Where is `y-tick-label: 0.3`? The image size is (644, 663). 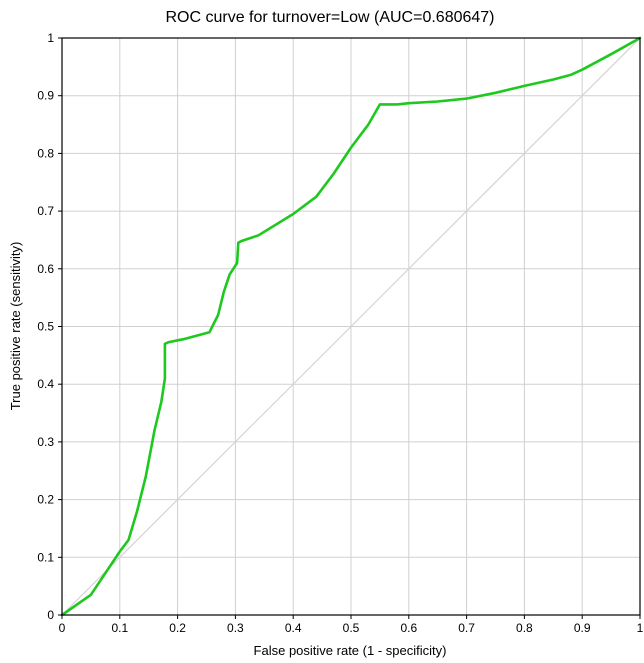
y-tick-label: 0.3 is located at coordinates (45, 442).